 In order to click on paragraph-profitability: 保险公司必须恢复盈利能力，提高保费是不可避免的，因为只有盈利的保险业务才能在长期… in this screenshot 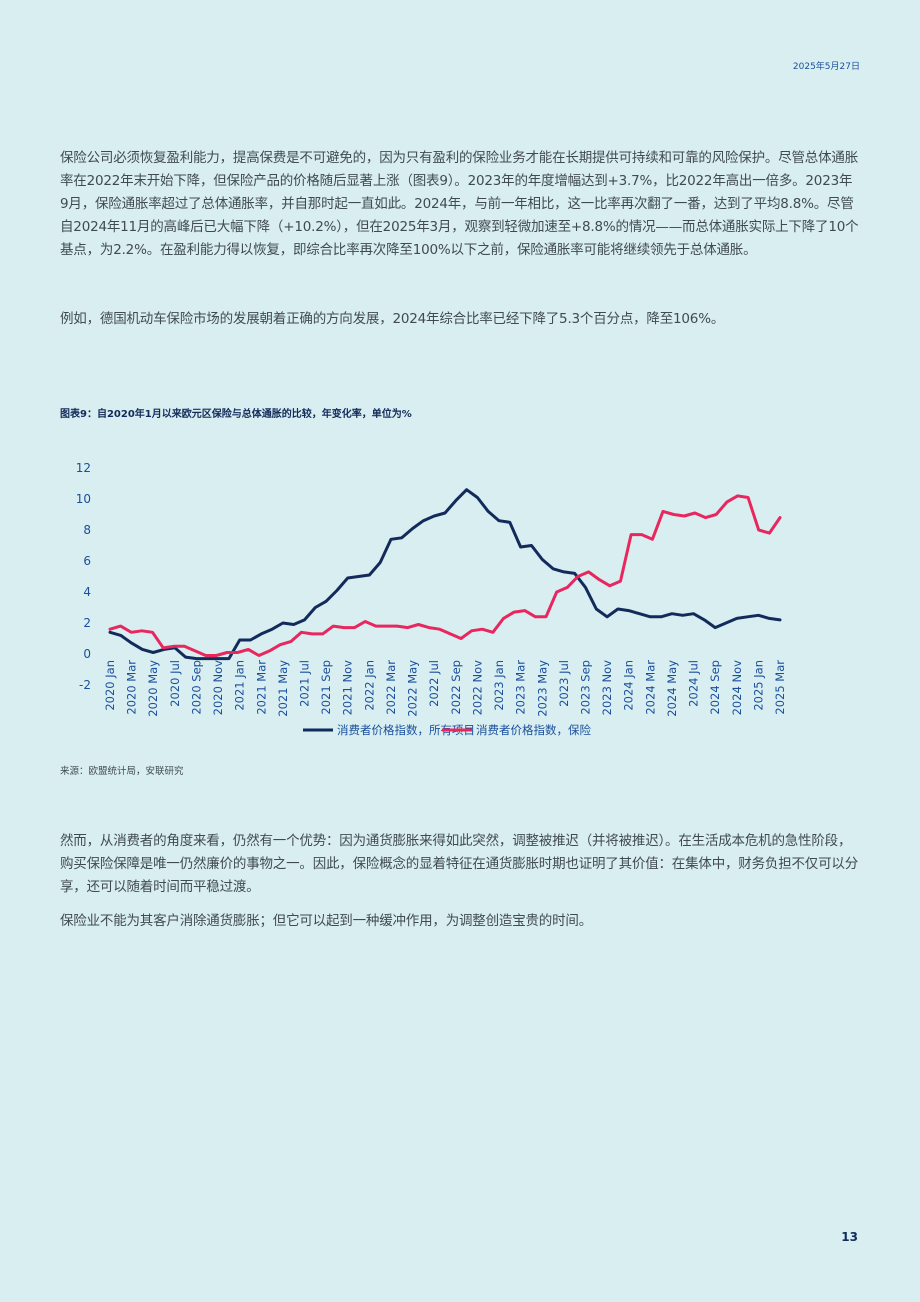, I will do `click(459, 204)`.